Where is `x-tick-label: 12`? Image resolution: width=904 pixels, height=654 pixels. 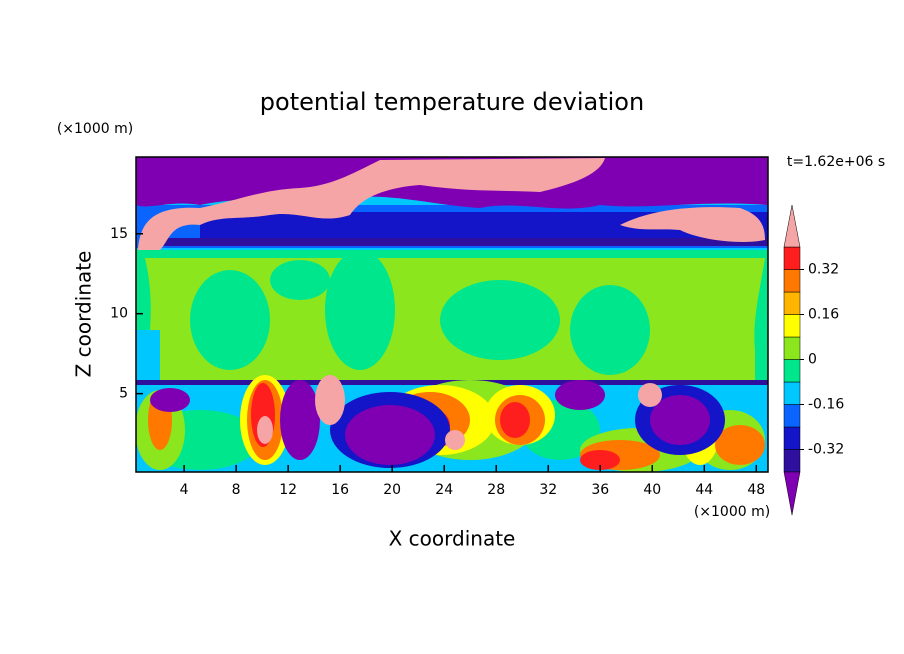 x-tick-label: 12 is located at coordinates (288, 490).